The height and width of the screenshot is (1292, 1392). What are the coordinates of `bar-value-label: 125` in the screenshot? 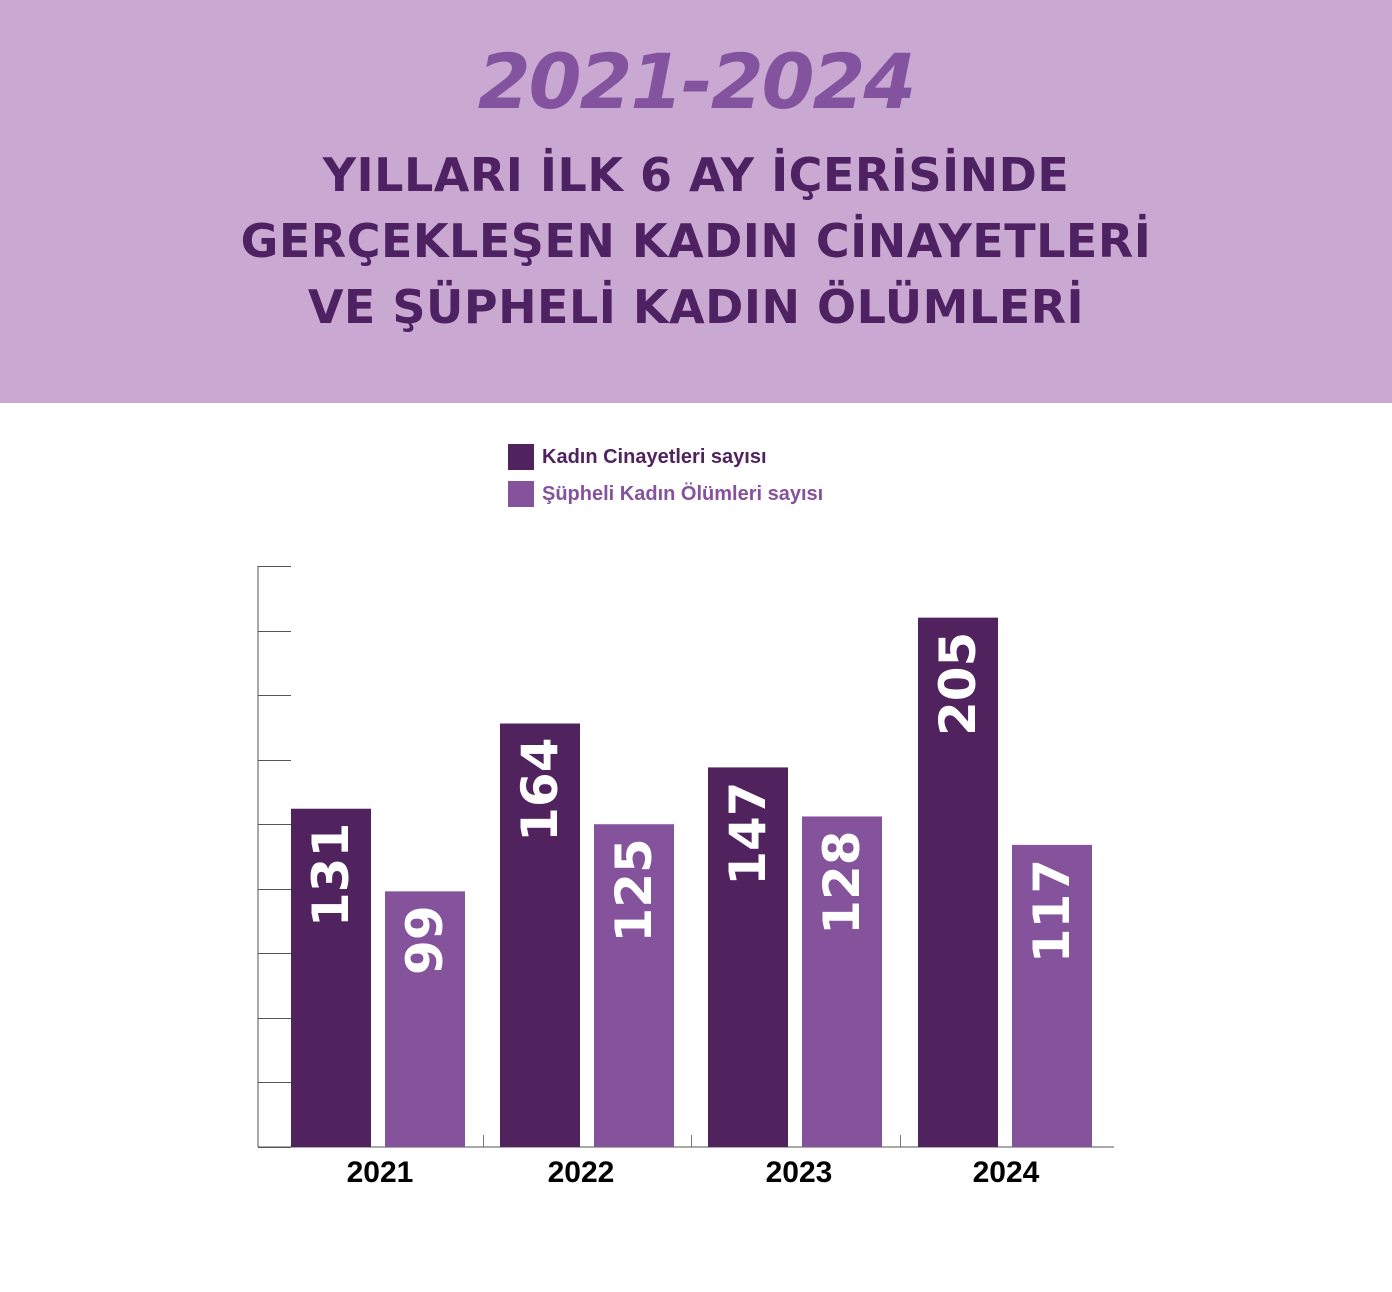 It's located at (634, 890).